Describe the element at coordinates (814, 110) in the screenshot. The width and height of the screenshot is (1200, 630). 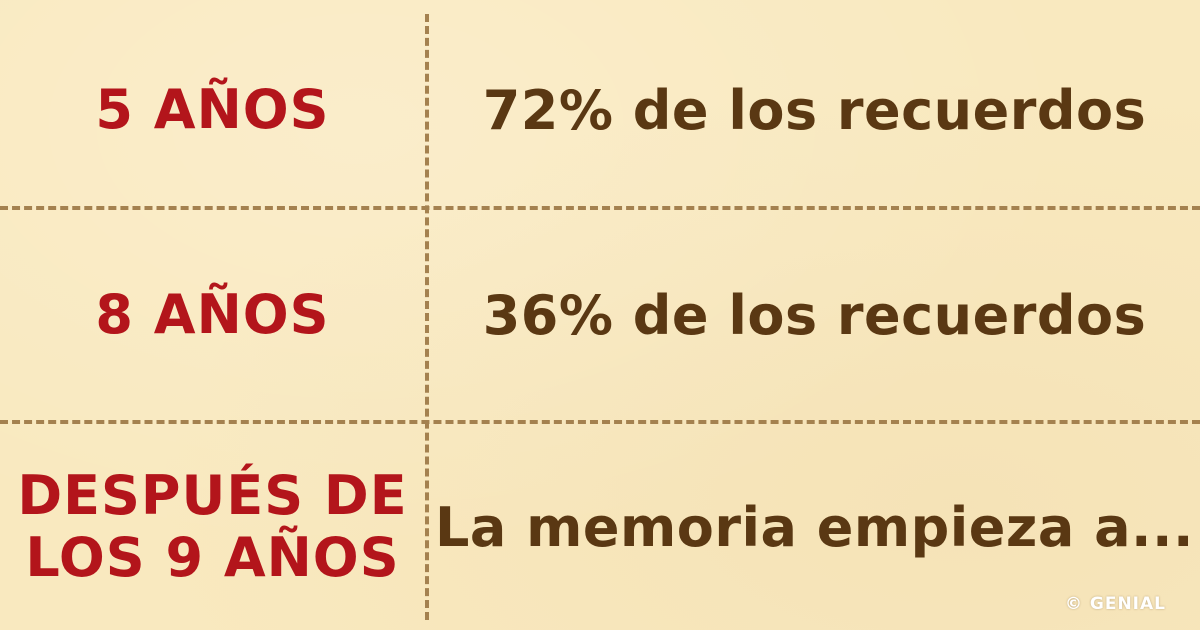
I see `memory-text-row-1: 72% de los recuerdos` at that location.